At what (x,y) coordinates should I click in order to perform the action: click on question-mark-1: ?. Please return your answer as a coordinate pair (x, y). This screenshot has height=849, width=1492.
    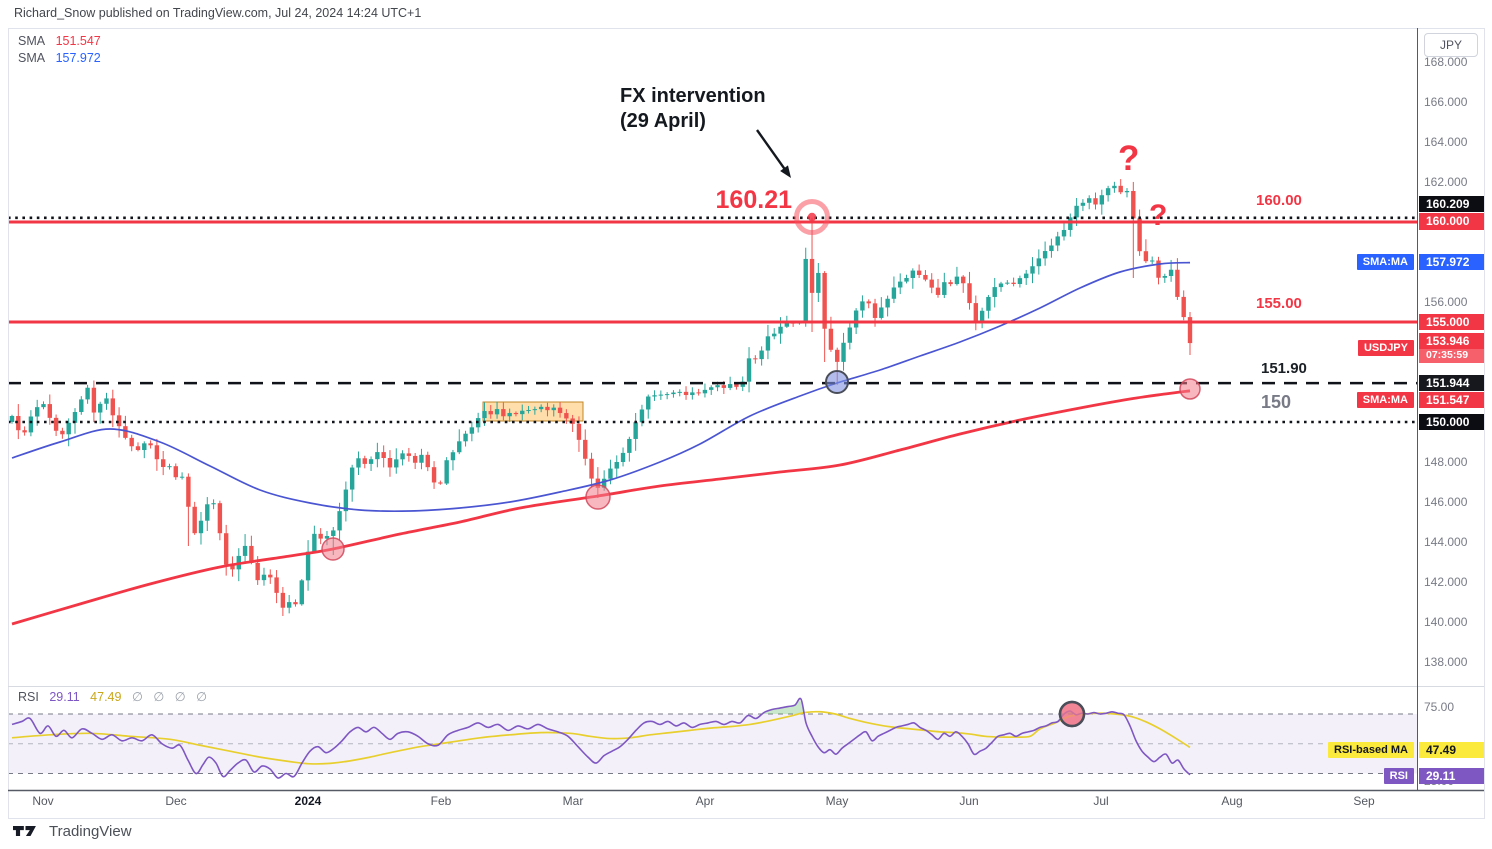
    Looking at the image, I should click on (1129, 158).